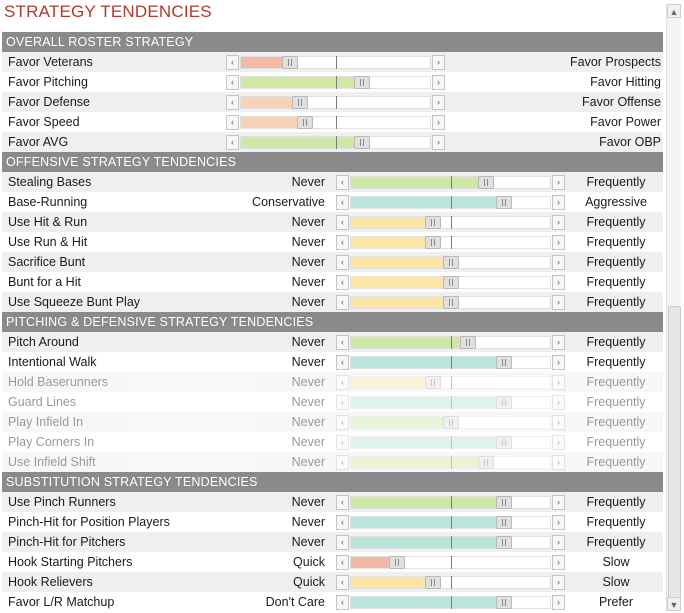  What do you see at coordinates (674, 452) in the screenshot?
I see `scrollbar-thumb` at bounding box center [674, 452].